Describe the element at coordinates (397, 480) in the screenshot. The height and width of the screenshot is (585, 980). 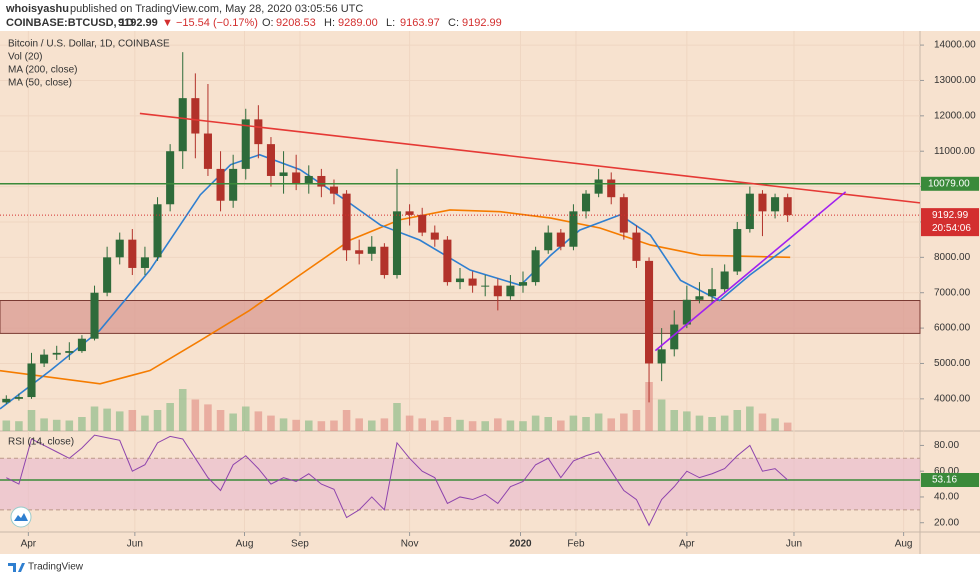
I see `rsi-line` at that location.